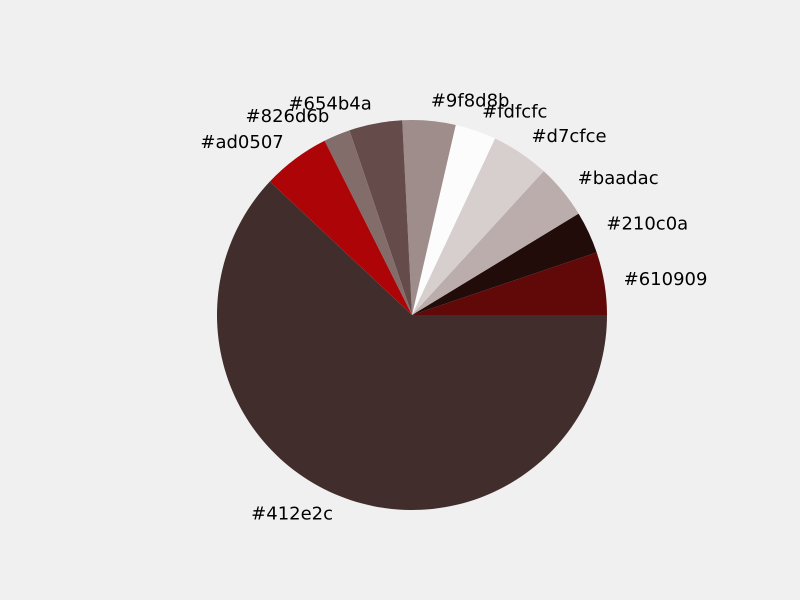 This screenshot has width=800, height=600. What do you see at coordinates (380, 217) in the screenshot?
I see `pie-slice-654b4a` at bounding box center [380, 217].